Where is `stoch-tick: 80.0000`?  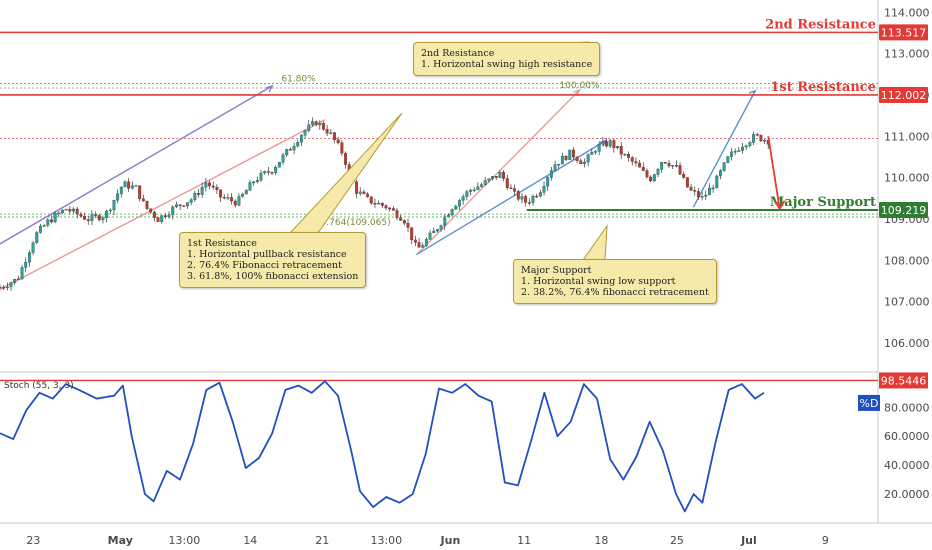 stoch-tick: 80.0000 is located at coordinates (907, 407).